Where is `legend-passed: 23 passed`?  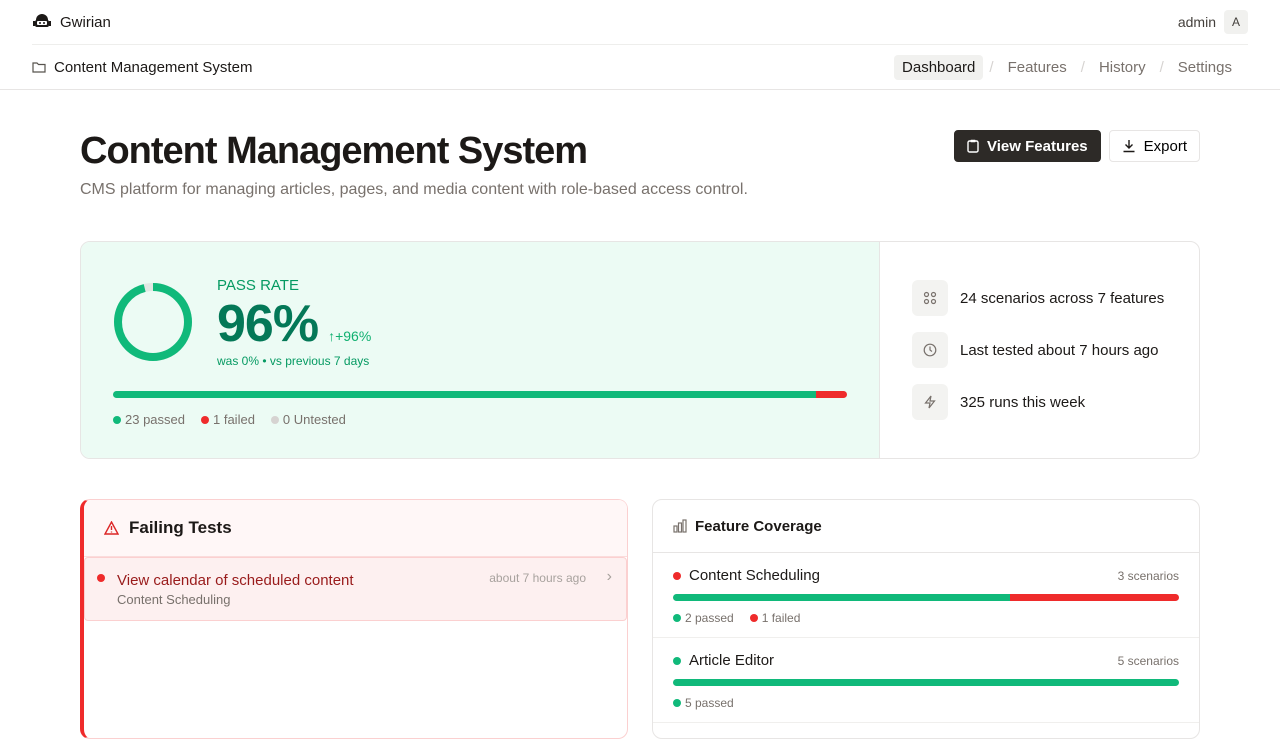
legend-passed: 23 passed is located at coordinates (149, 419).